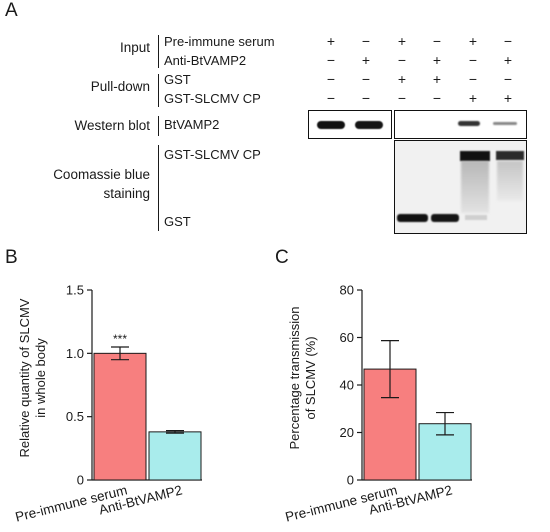 The image size is (550, 532). I want to click on coomassie-divider, so click(158, 188).